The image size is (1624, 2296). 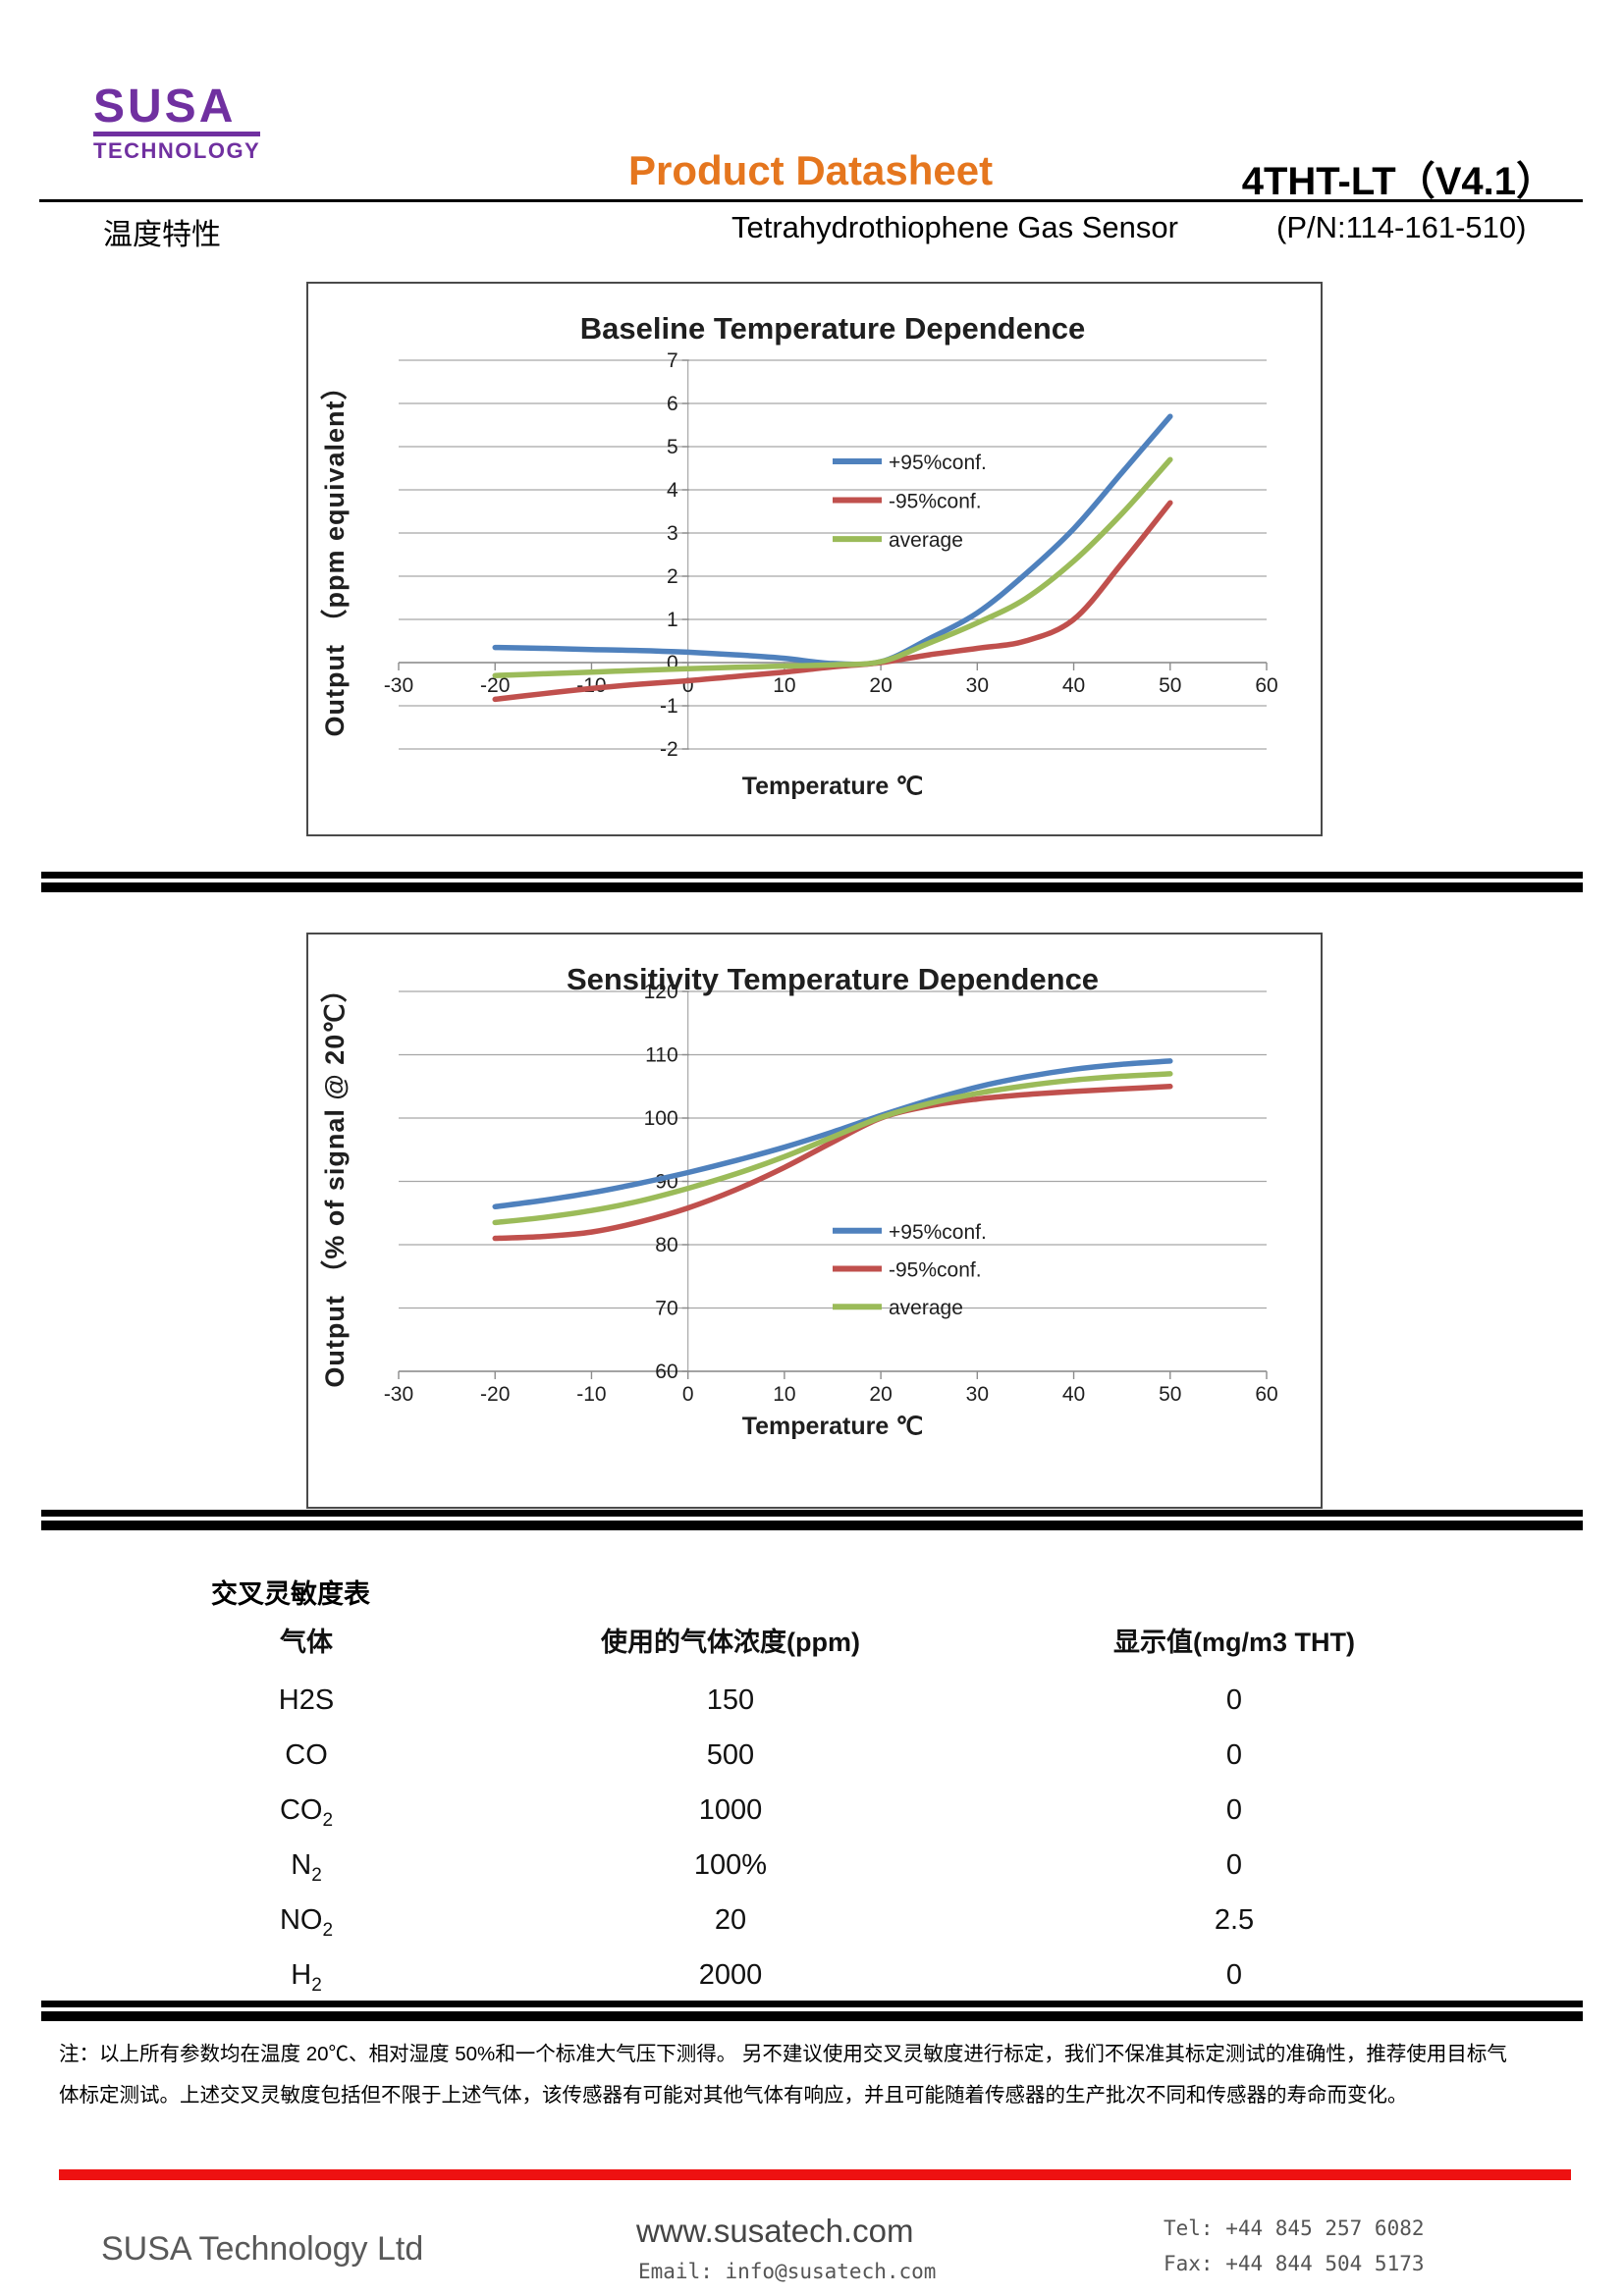 I want to click on footer-tel: Tel: +44 845 257 6082, so click(x=1294, y=2228).